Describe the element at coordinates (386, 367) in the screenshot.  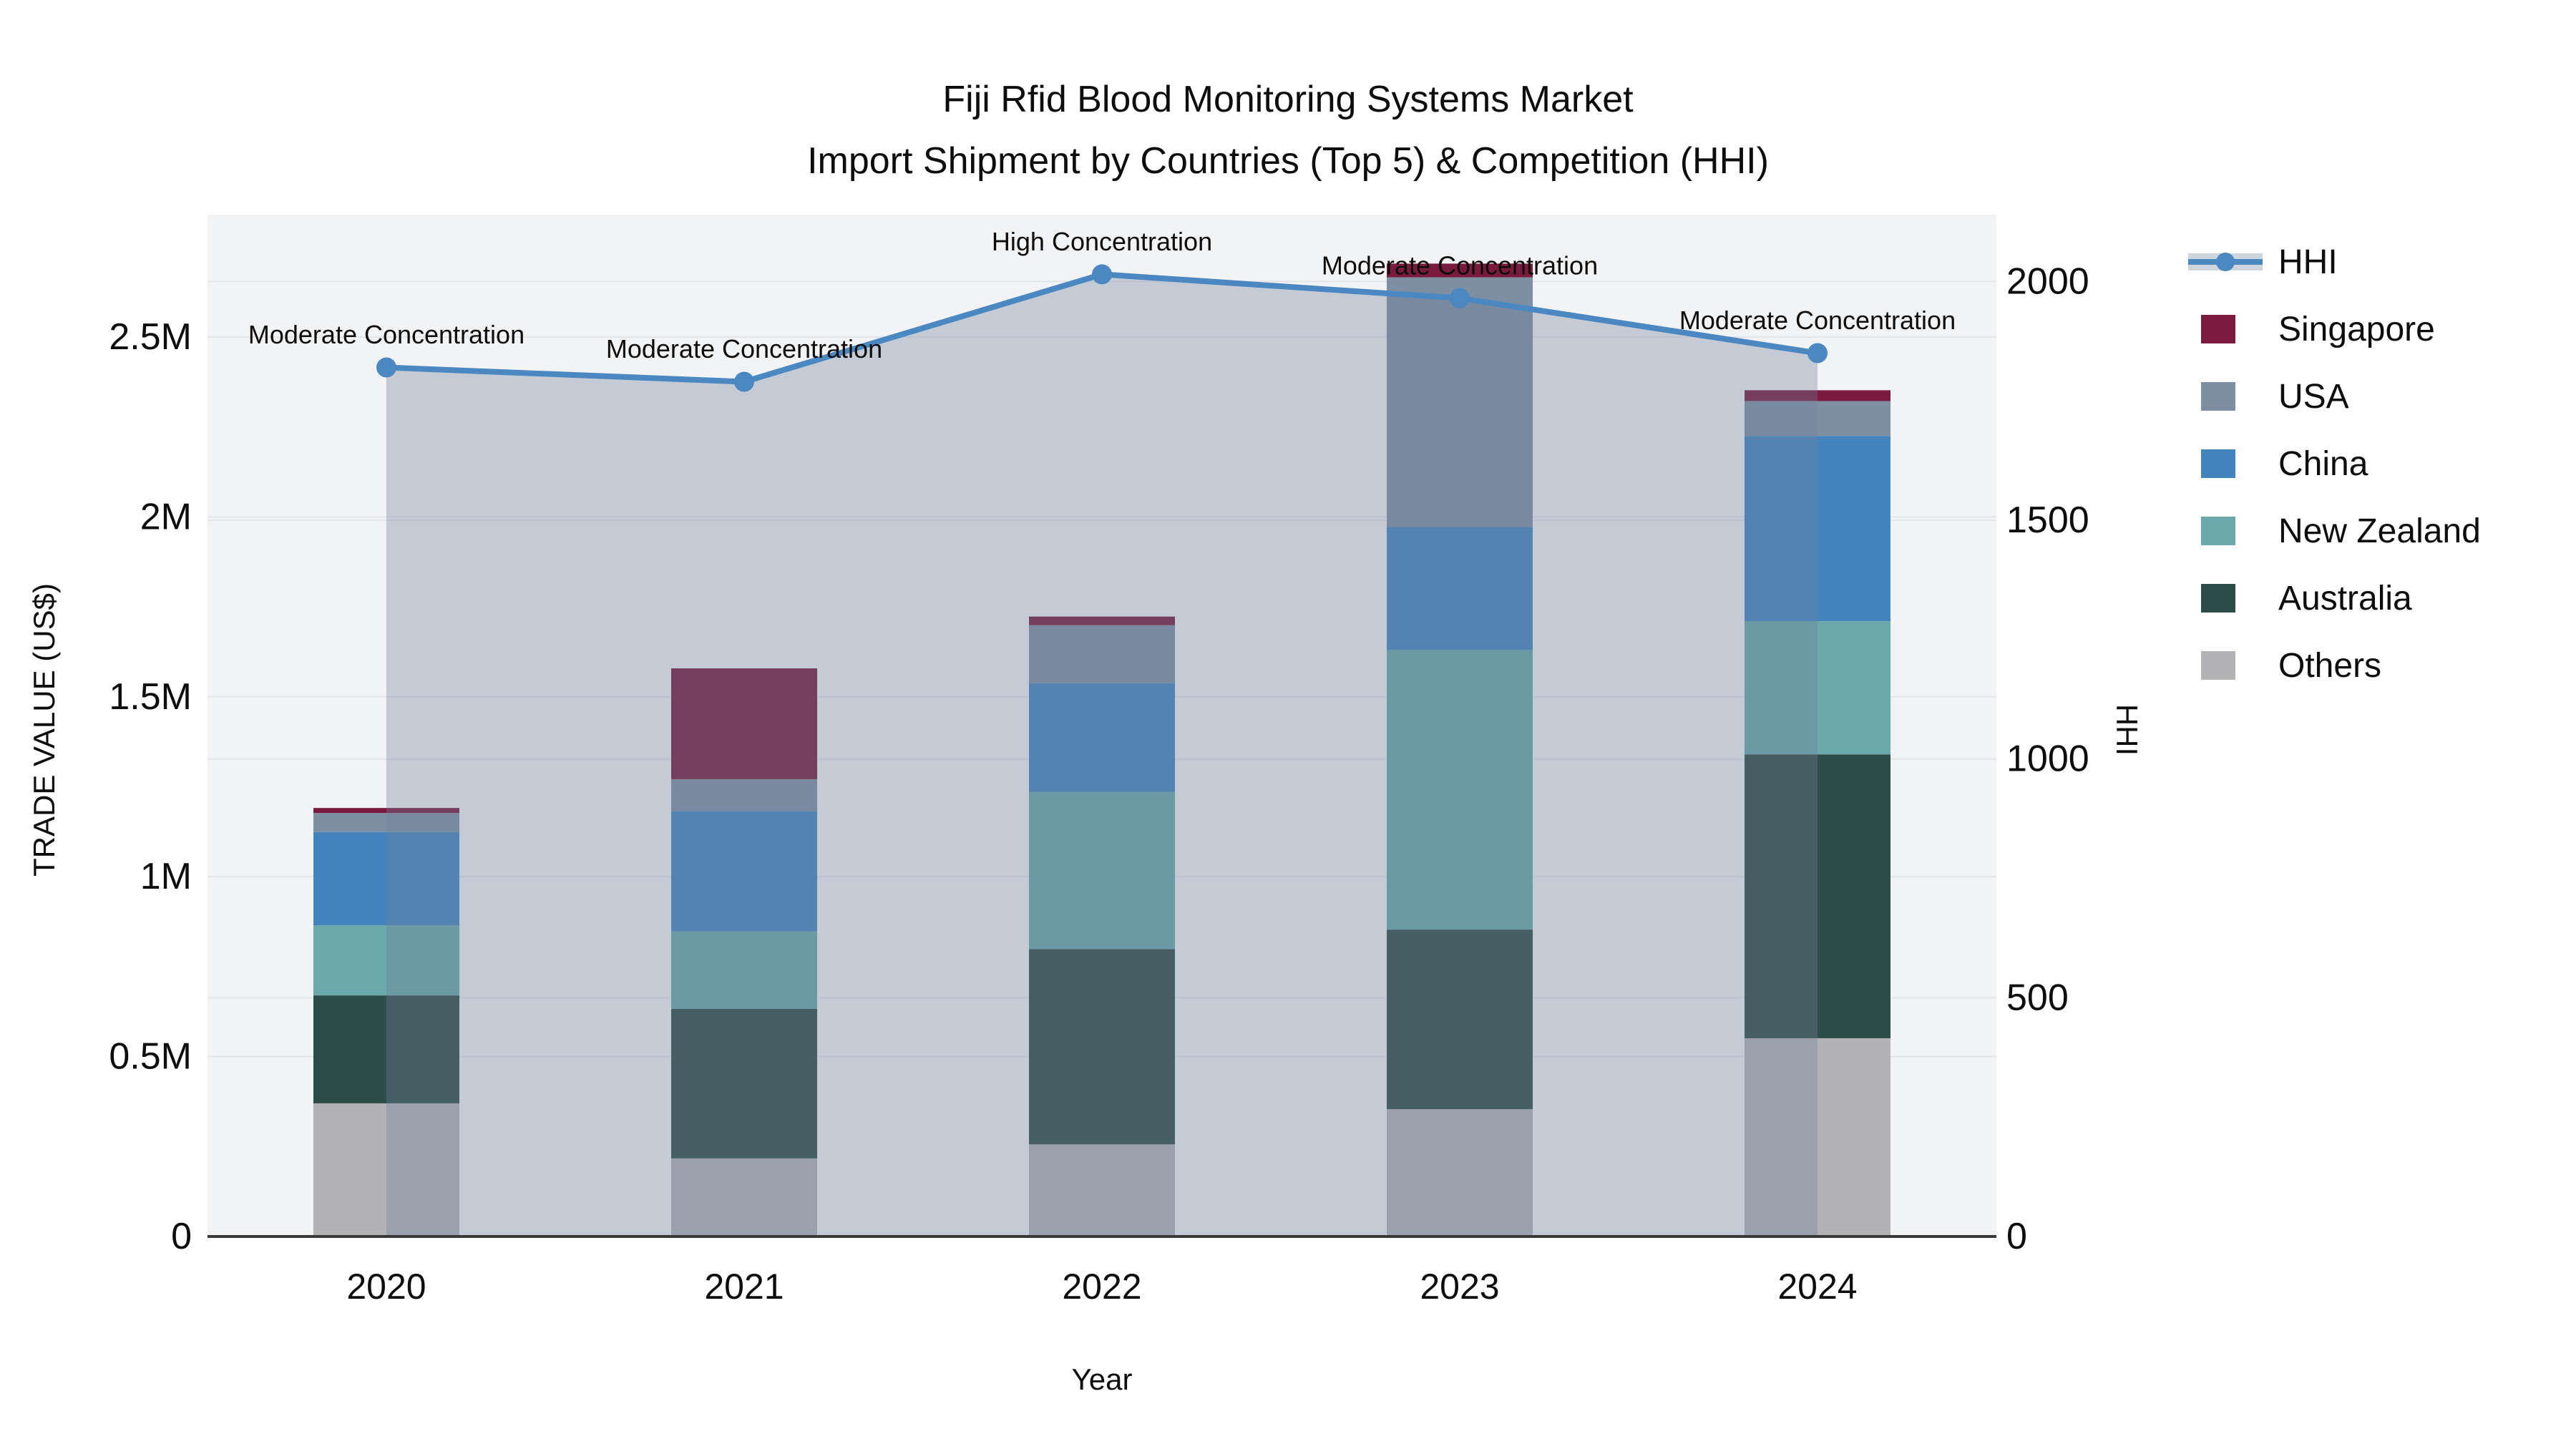
I see `hhi-marker-2020` at that location.